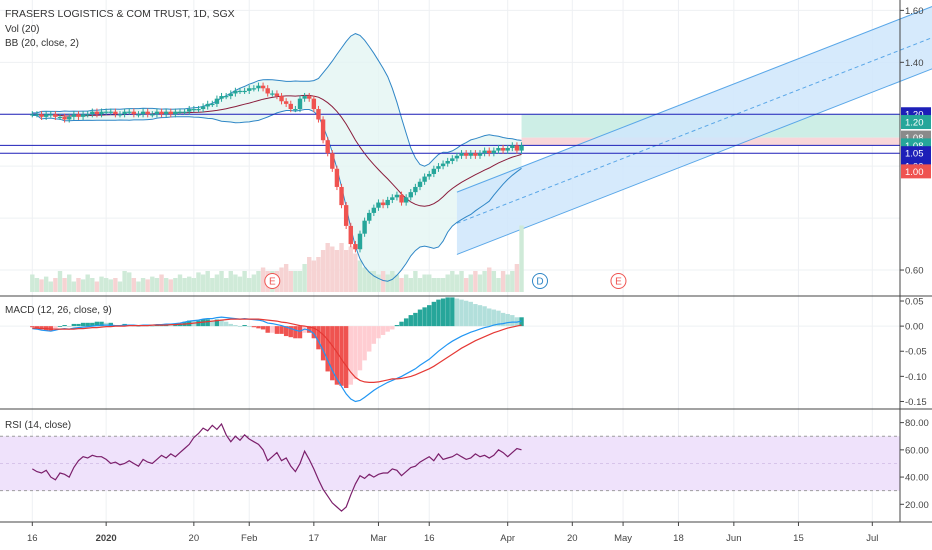 The height and width of the screenshot is (550, 932). What do you see at coordinates (872, 538) in the screenshot?
I see `time-axis-label: Jul` at bounding box center [872, 538].